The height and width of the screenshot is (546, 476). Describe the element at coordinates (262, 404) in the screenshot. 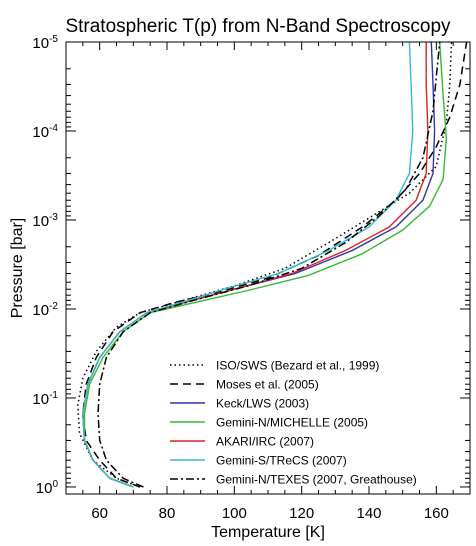

I see `legend-label: Keck/LWS (2003)` at that location.